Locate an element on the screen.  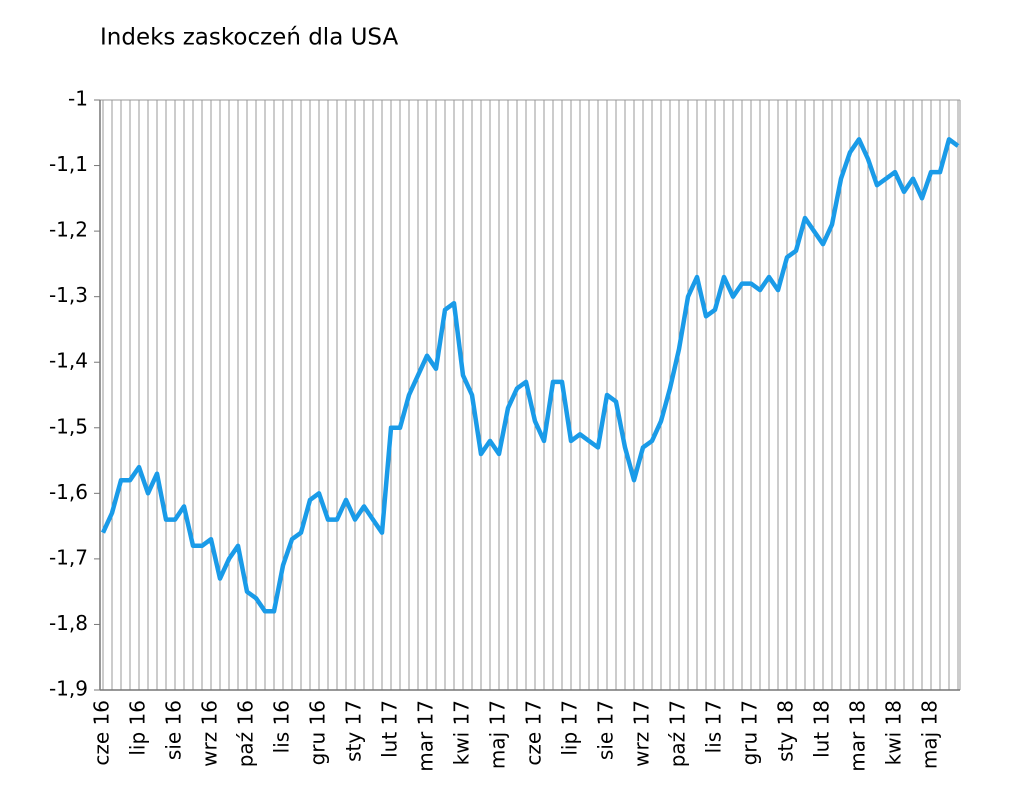
y-tick-label: -1,4 is located at coordinates (68, 361).